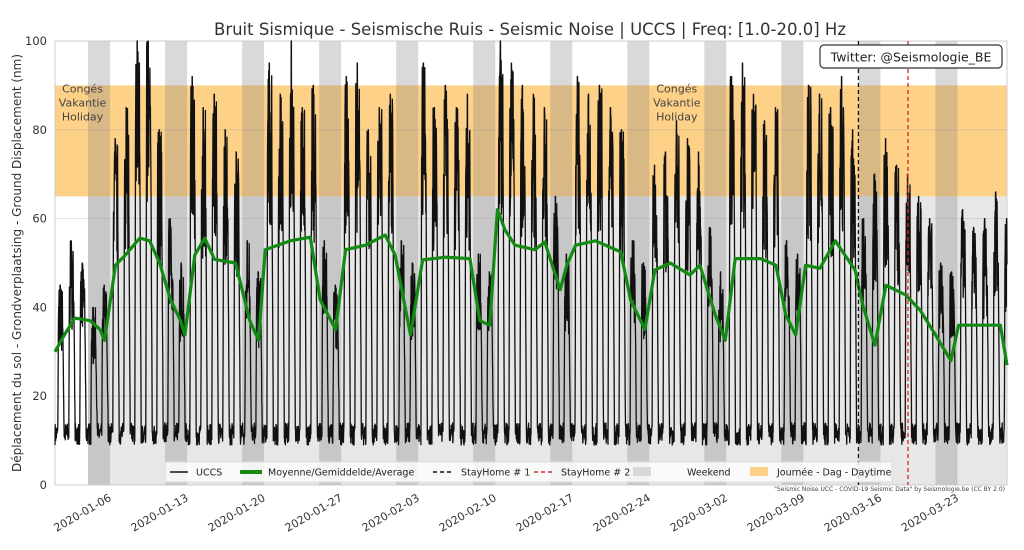 Image resolution: width=1024 pixels, height=550 pixels. Describe the element at coordinates (595, 473) in the screenshot. I see `legend-stayhome-2: StayHome # 2` at that location.